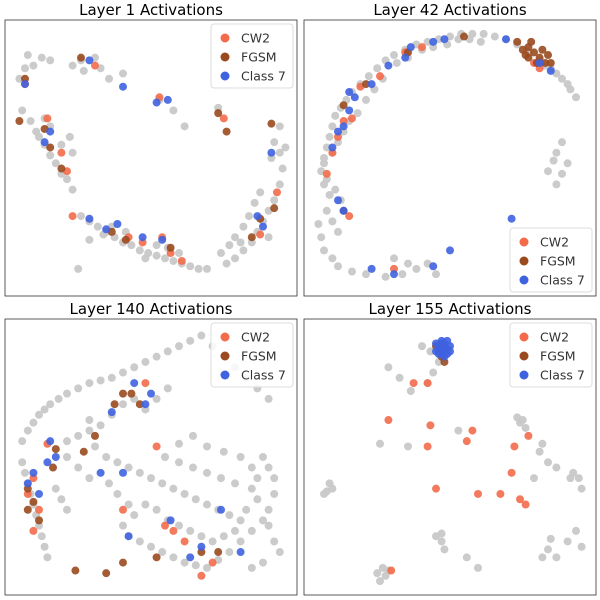 The width and height of the screenshot is (600, 600). I want to click on legend-label-cw2: CW2, so click(554, 337).